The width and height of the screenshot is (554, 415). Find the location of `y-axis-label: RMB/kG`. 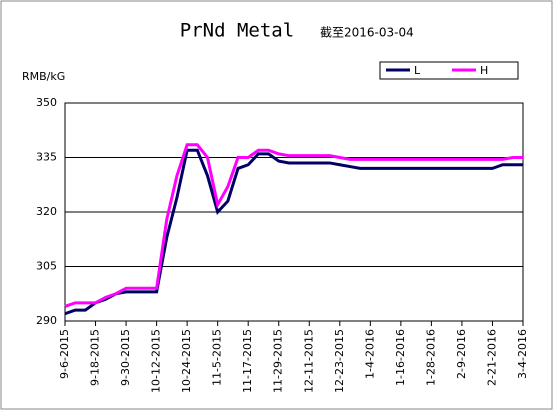

y-axis-label: RMB/kG is located at coordinates (43, 76).